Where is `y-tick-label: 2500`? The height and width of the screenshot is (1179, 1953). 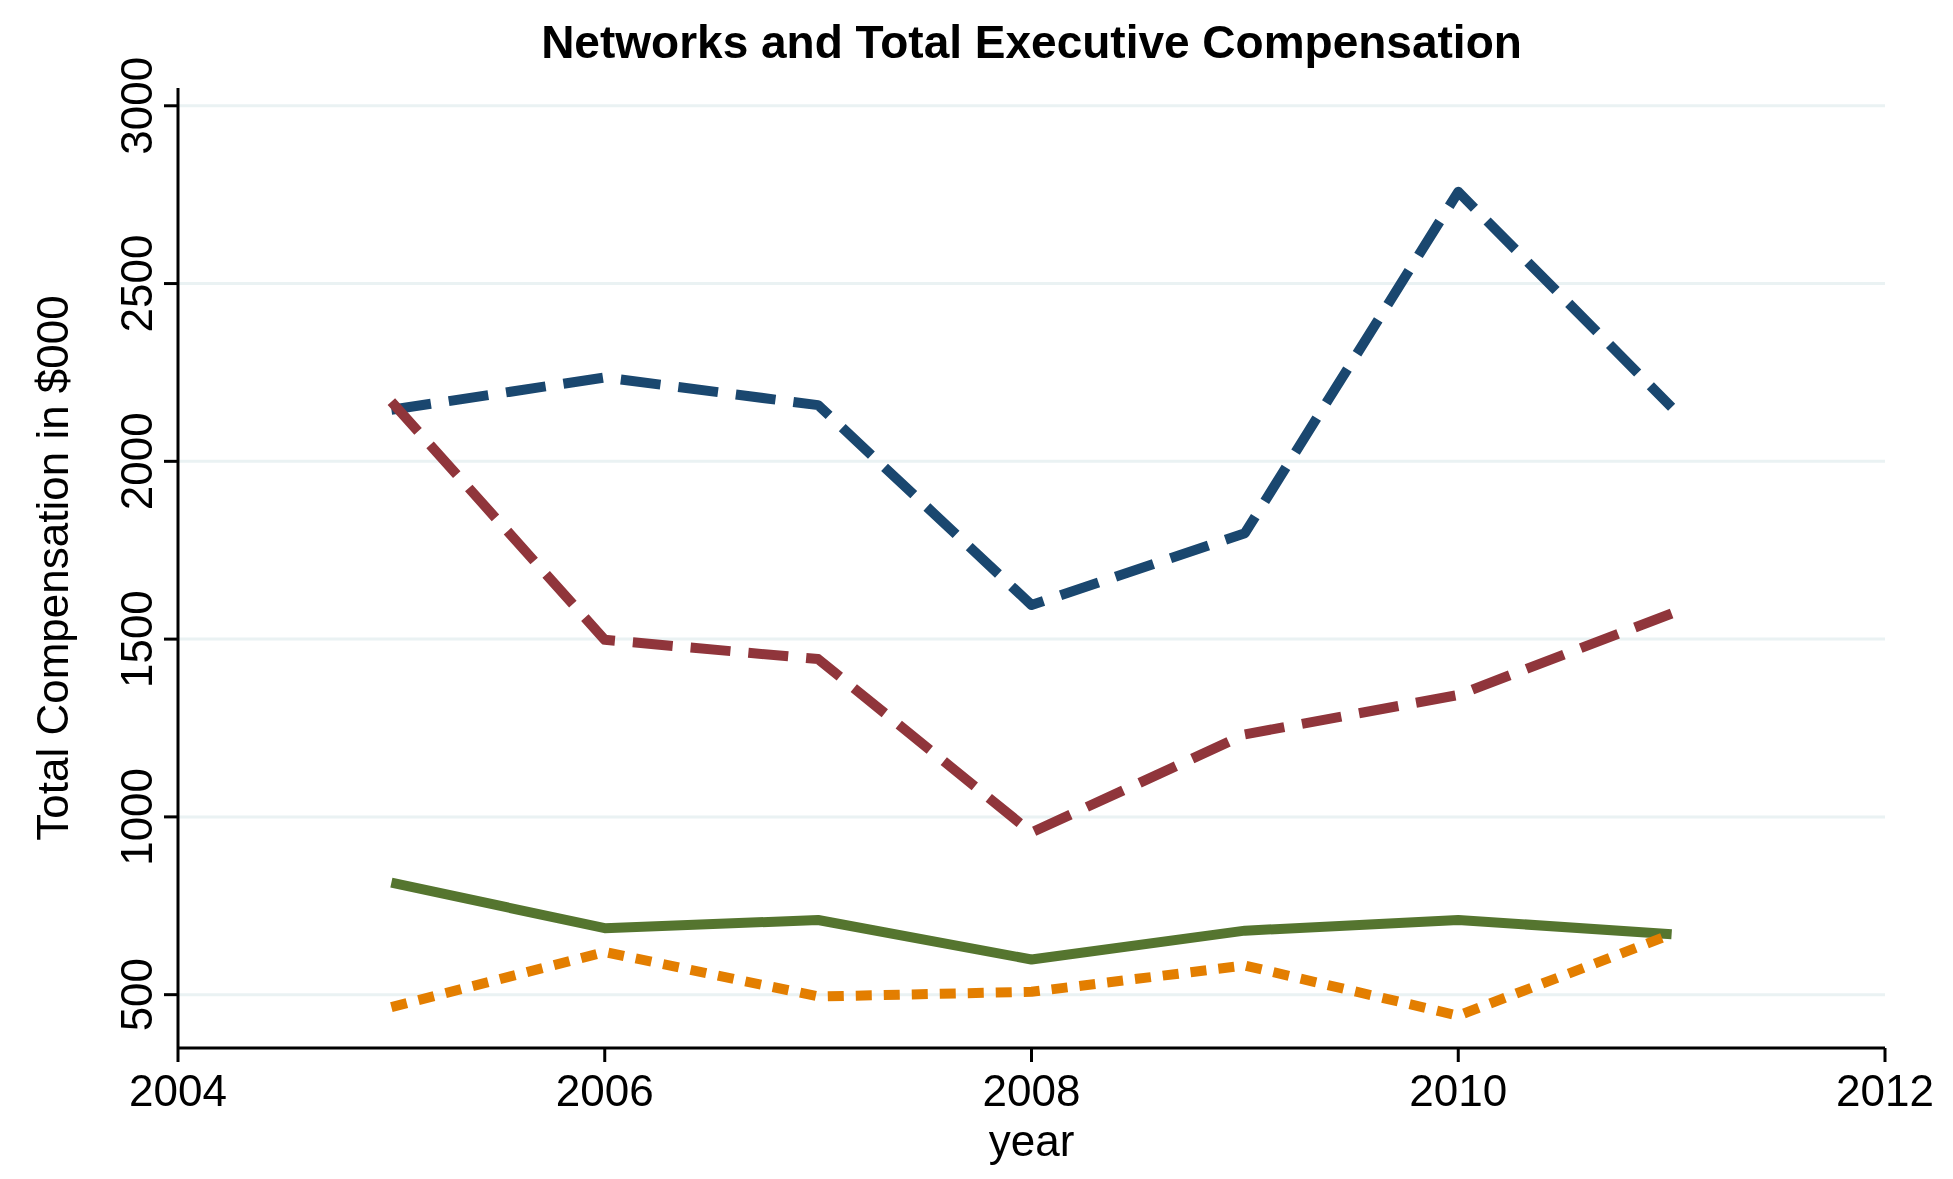 y-tick-label: 2500 is located at coordinates (136, 283).